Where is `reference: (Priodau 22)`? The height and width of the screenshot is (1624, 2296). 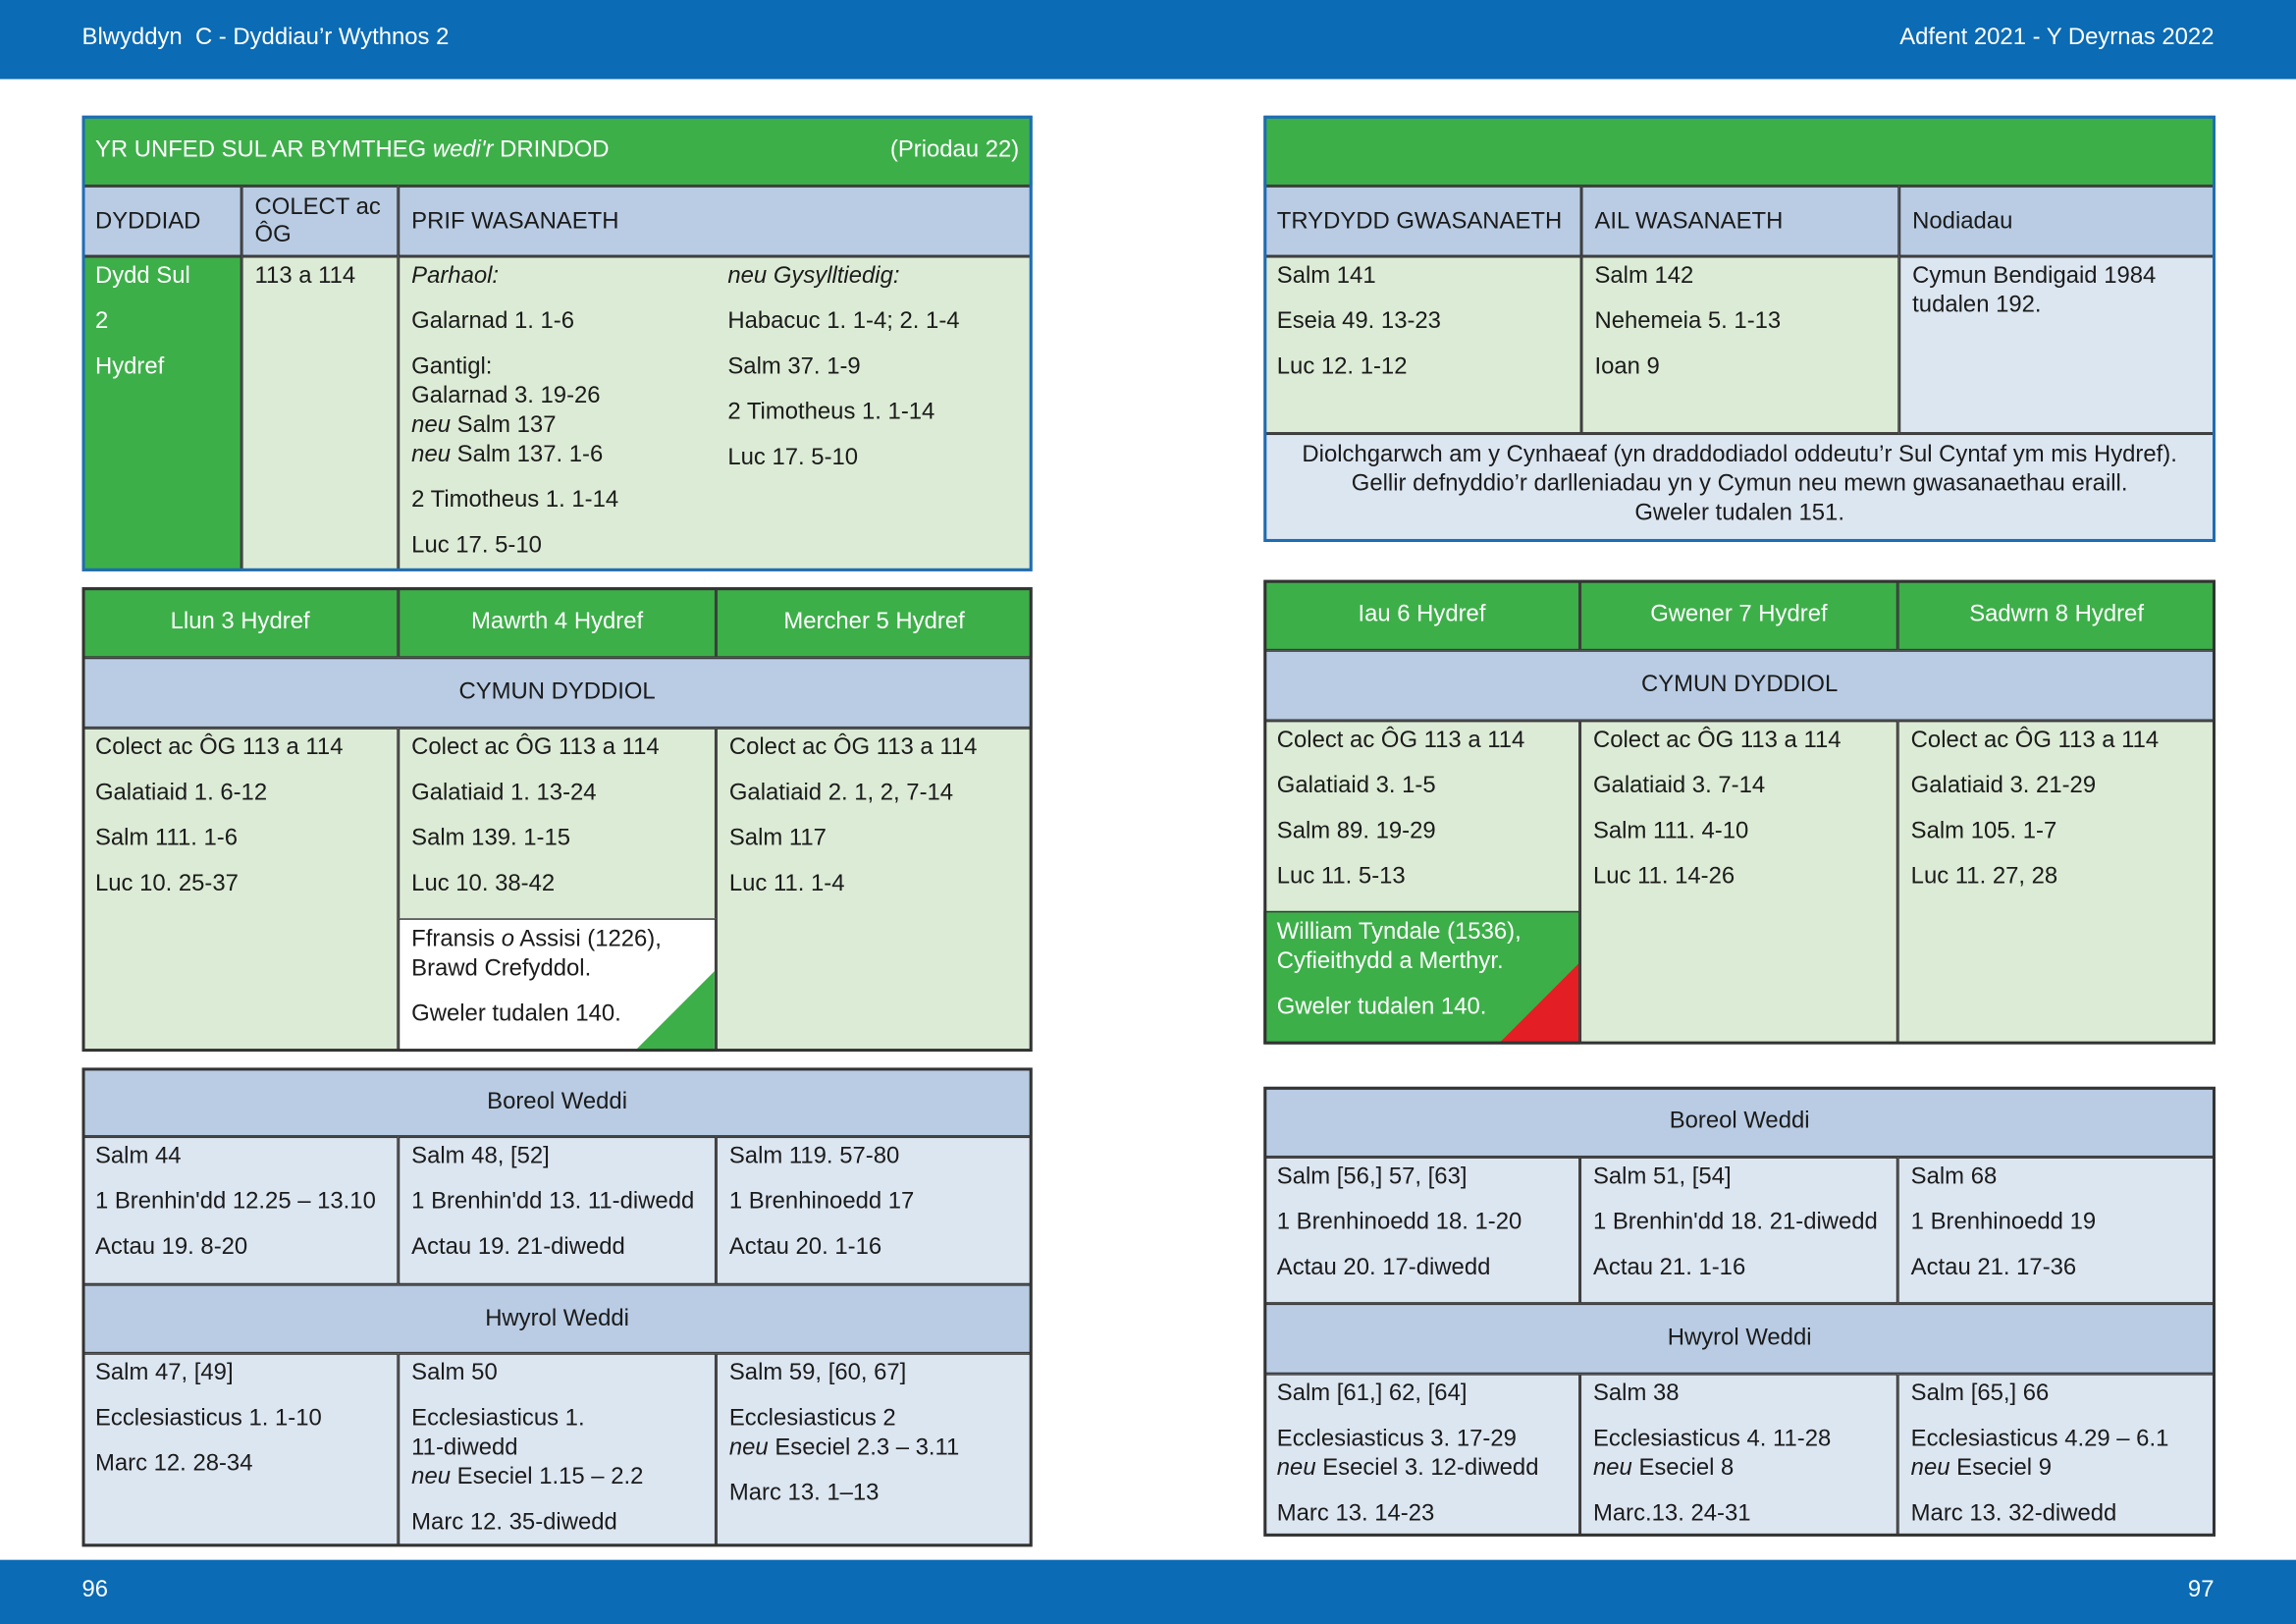 reference: (Priodau 22) is located at coordinates (954, 150).